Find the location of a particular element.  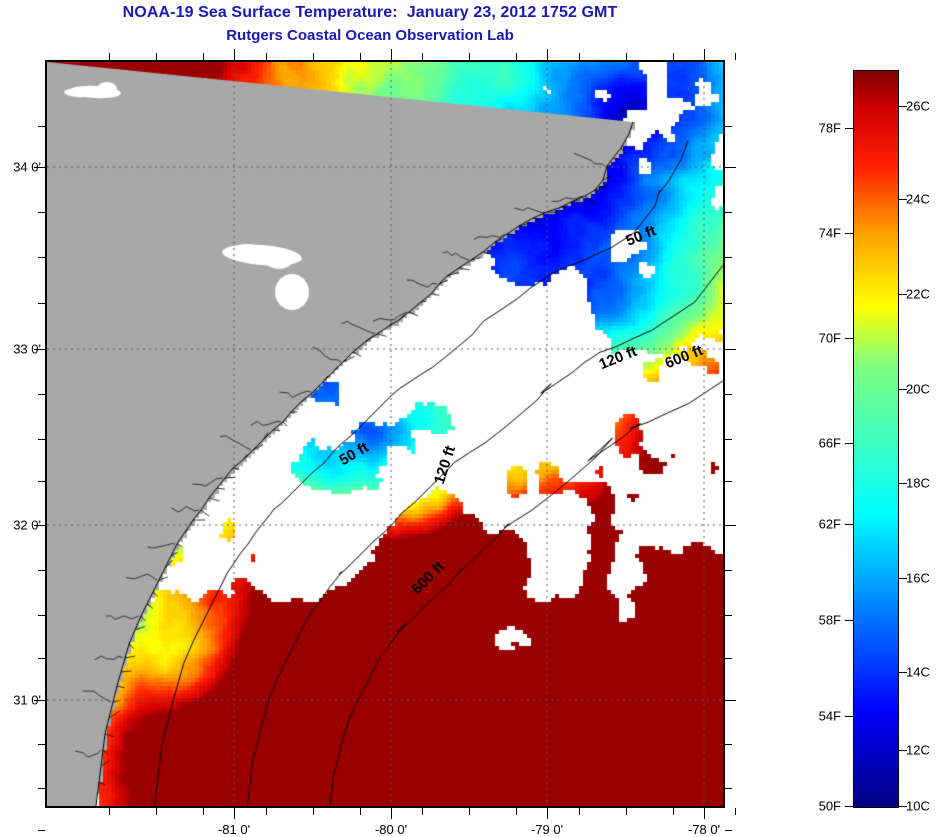

colorbar-label-c: 18C is located at coordinates (918, 483).